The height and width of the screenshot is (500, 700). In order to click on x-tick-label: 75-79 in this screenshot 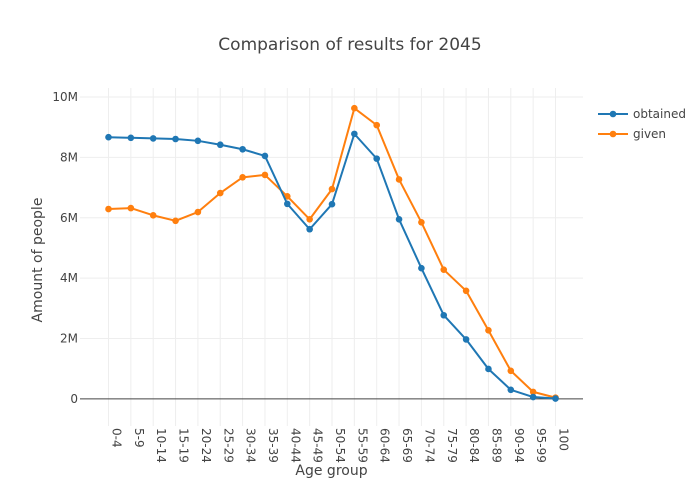, I will do `click(452, 445)`.